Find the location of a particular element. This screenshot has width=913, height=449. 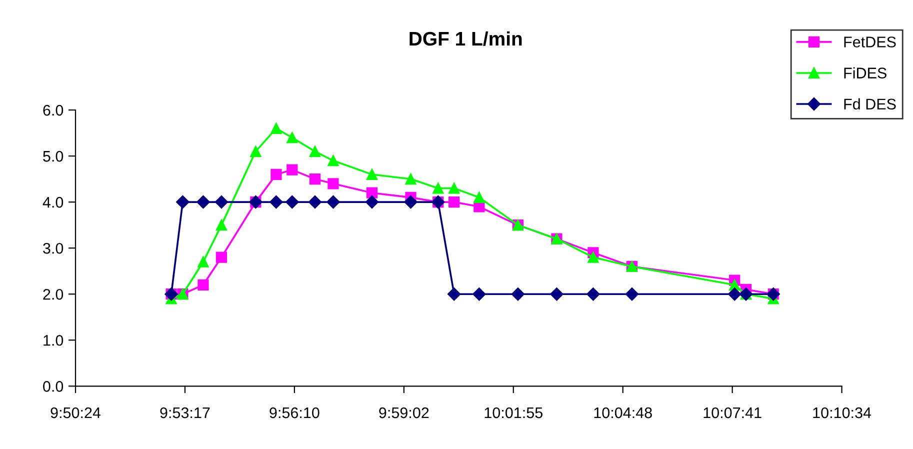

x-tick-label: 9:56:10 is located at coordinates (295, 412).